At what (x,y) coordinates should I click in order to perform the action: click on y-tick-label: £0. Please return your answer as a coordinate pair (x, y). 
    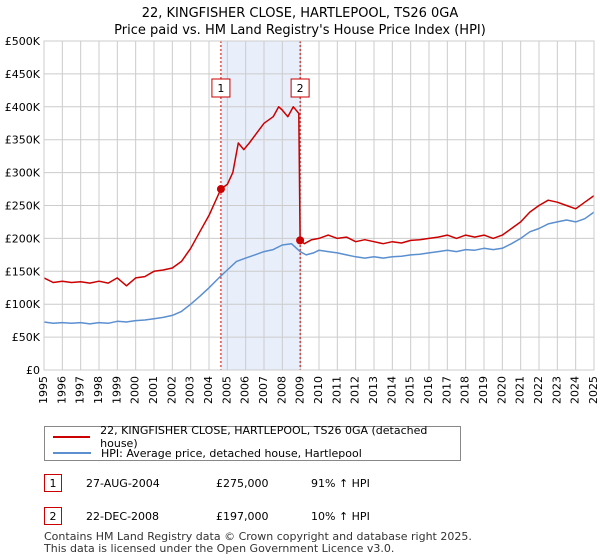
    Looking at the image, I should click on (33, 370).